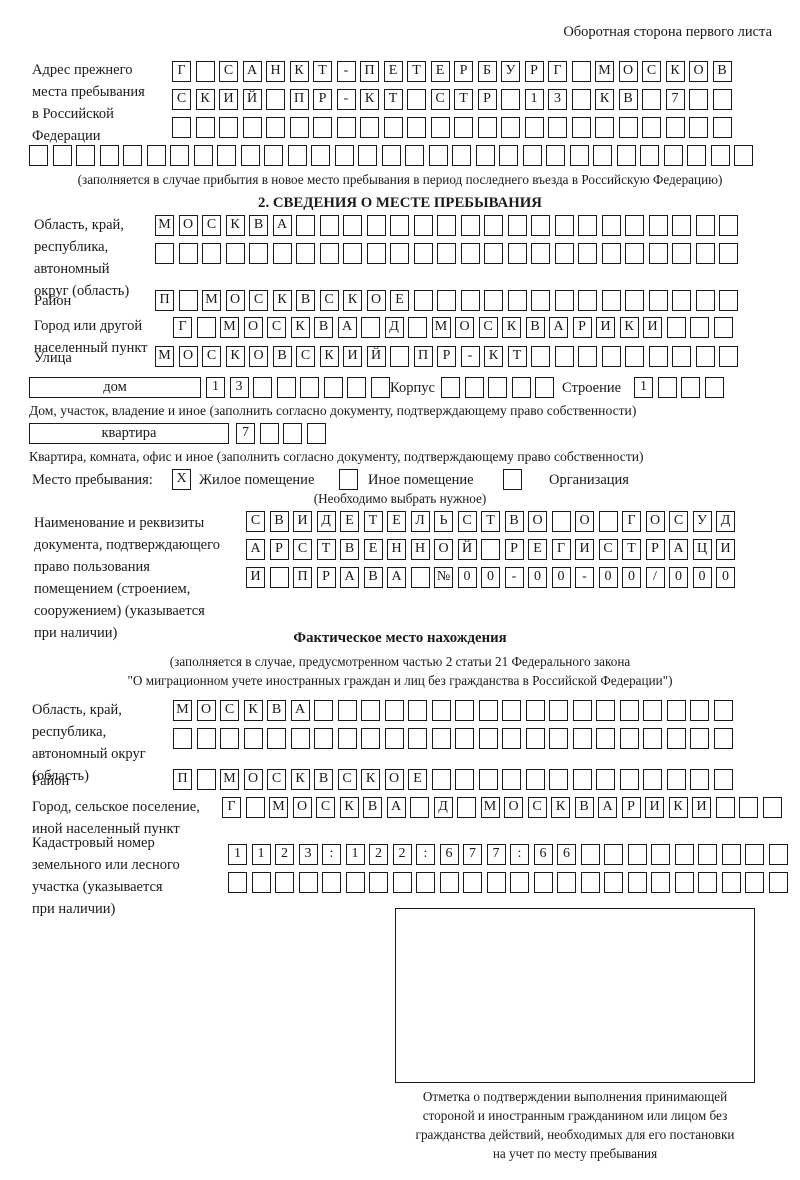 Image resolution: width=800 pixels, height=1180 pixels. Describe the element at coordinates (678, 521) in the screenshot. I see `doc-details-row-1-cell-19: С` at that location.